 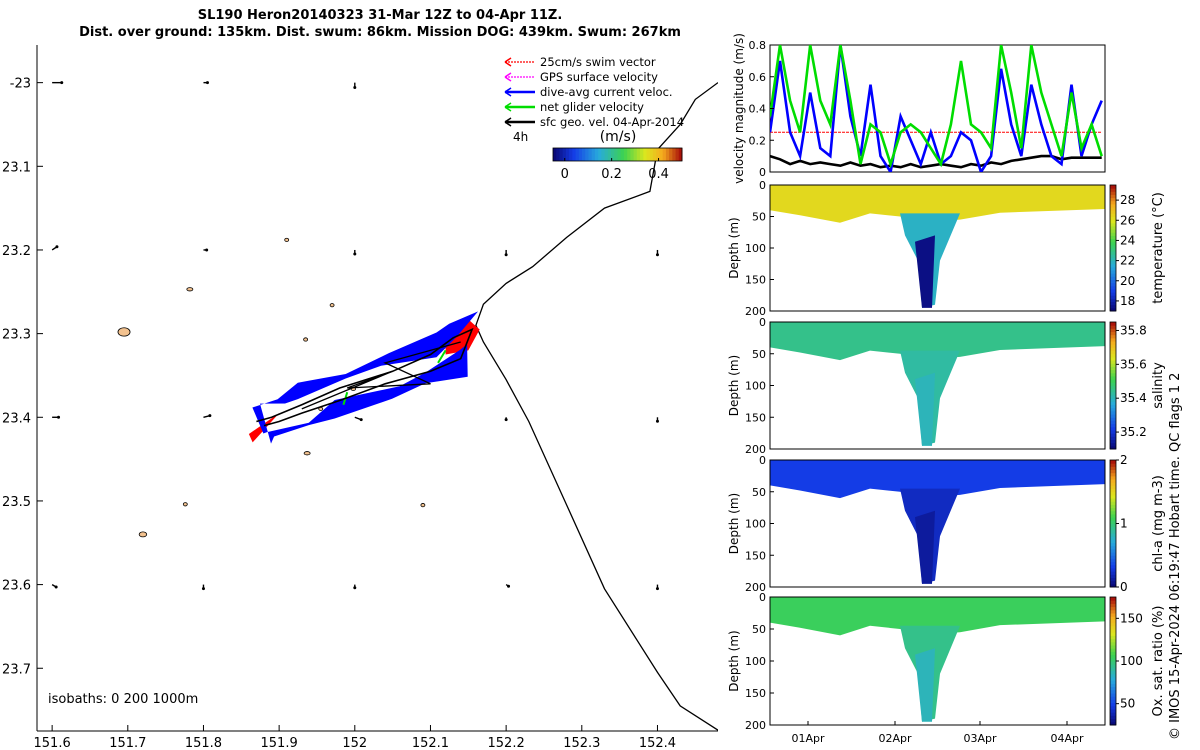 I want to click on profile-y-tick-label: 150, so click(x=755, y=280).